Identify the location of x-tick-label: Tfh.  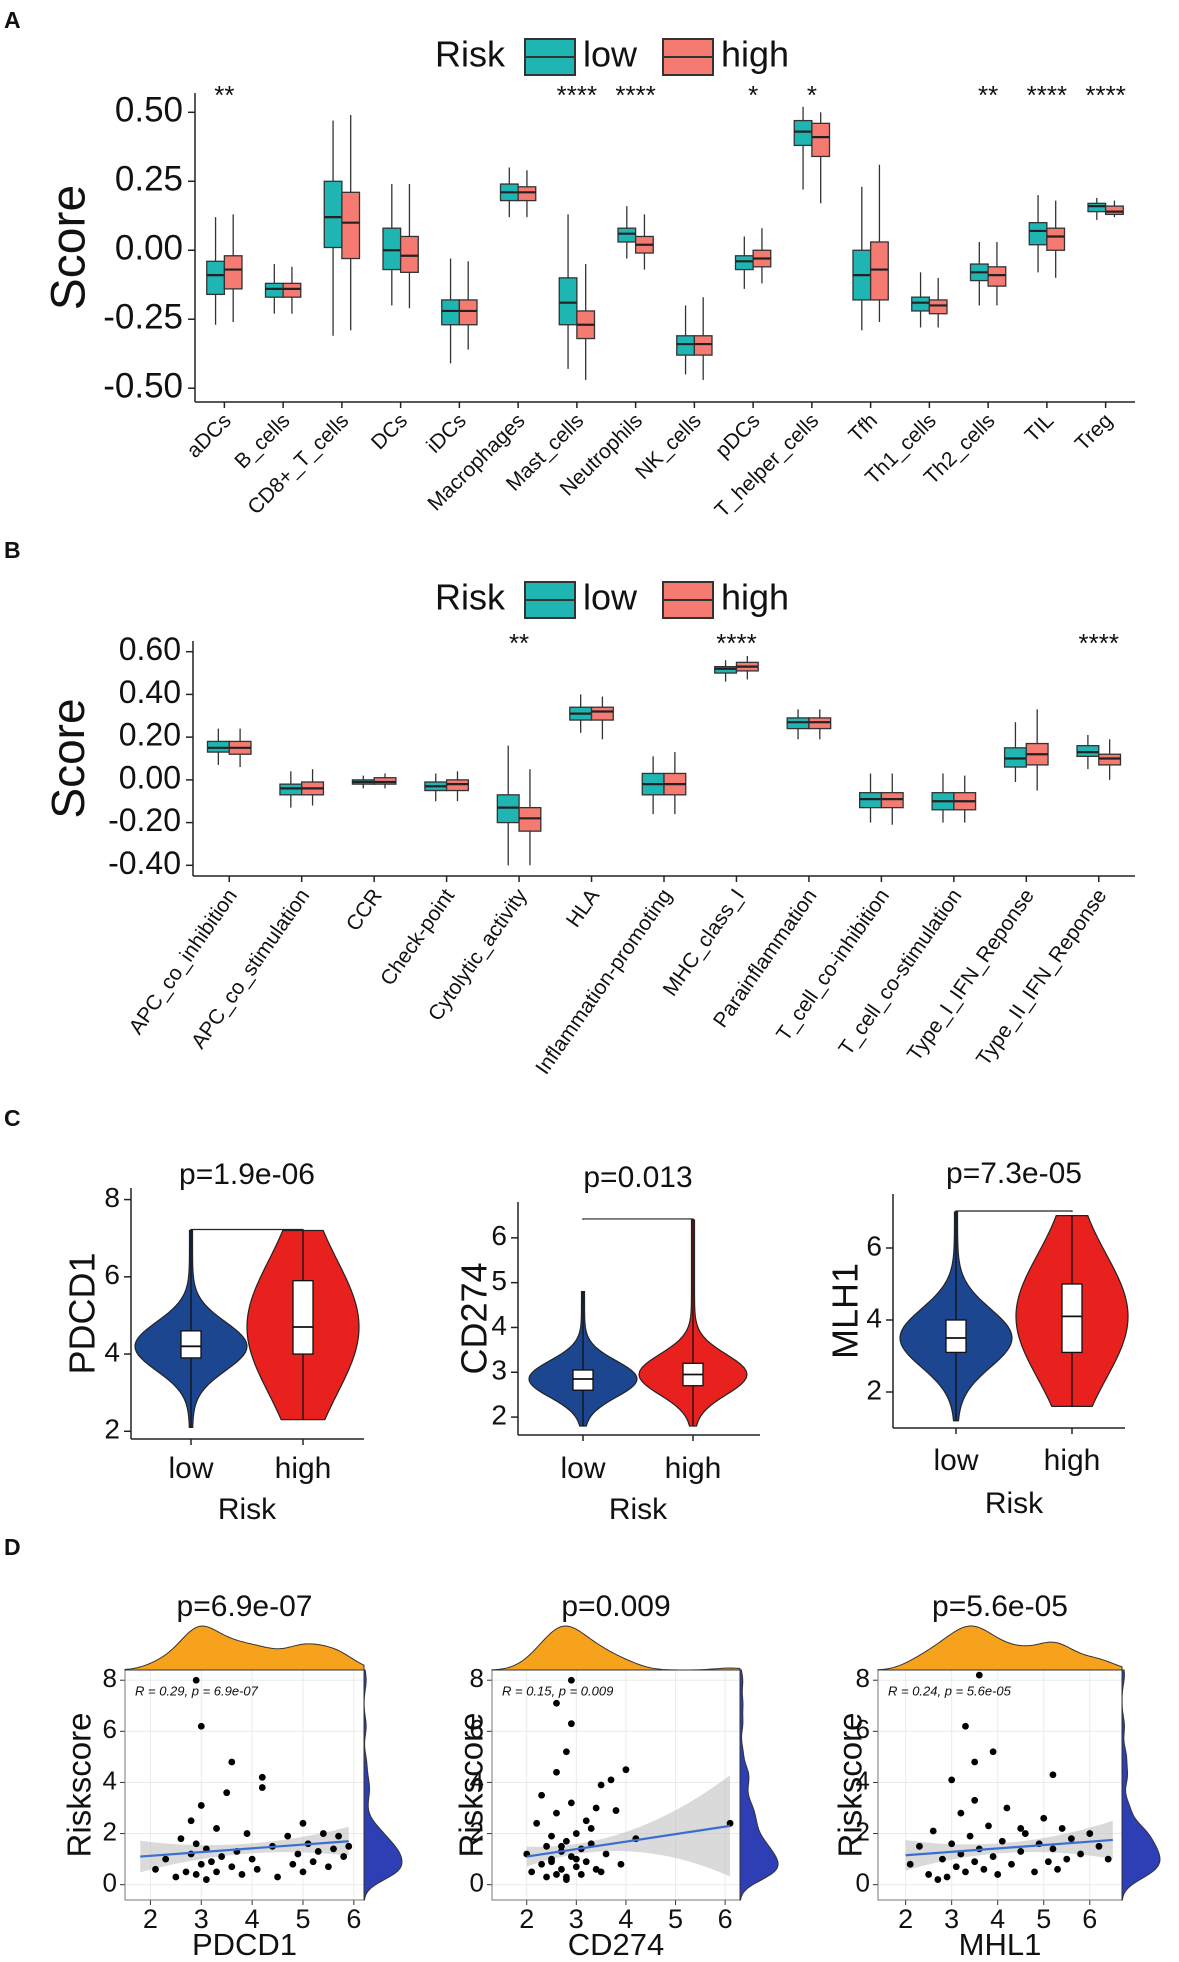
(863, 428).